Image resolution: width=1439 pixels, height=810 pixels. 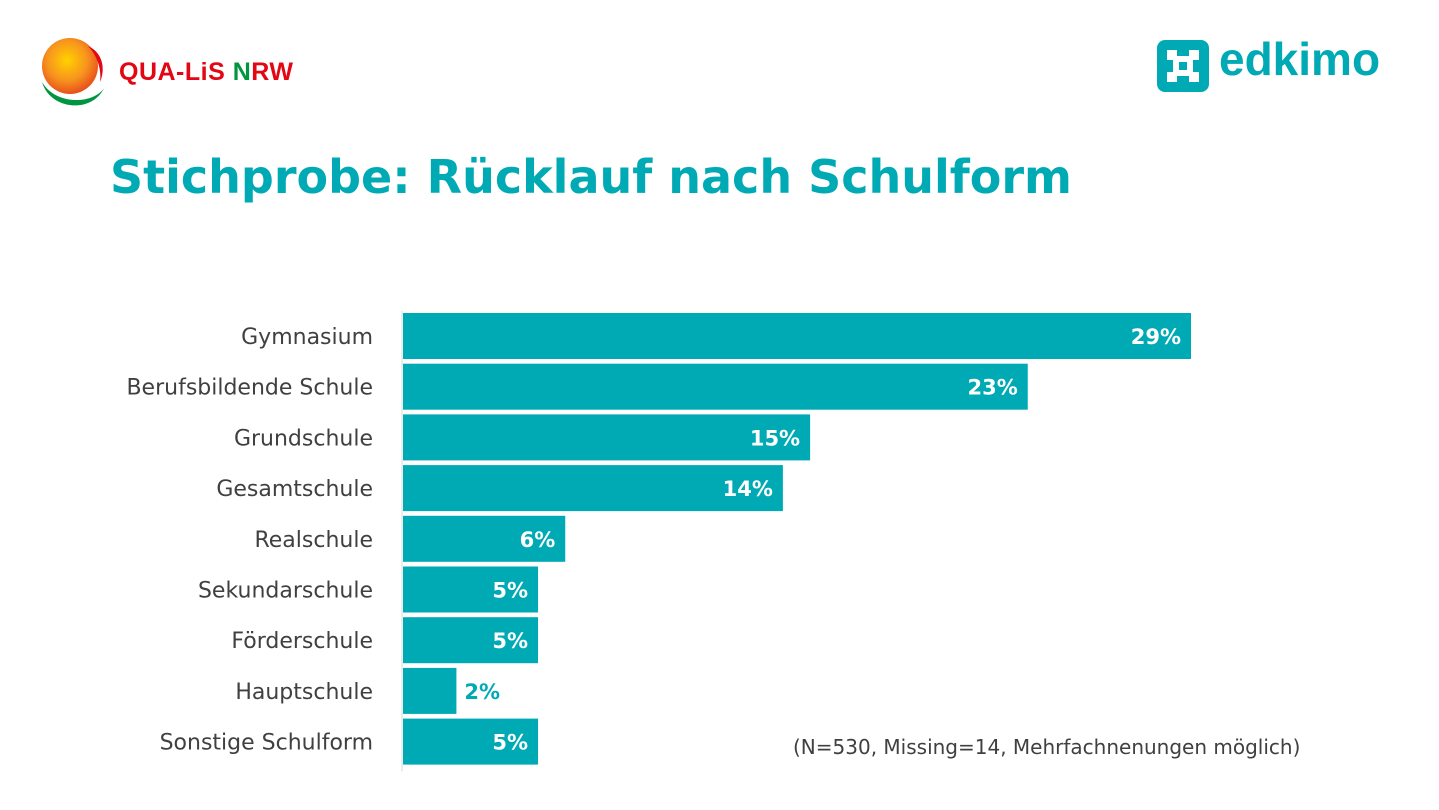 What do you see at coordinates (482, 692) in the screenshot?
I see `data-label: 2%` at bounding box center [482, 692].